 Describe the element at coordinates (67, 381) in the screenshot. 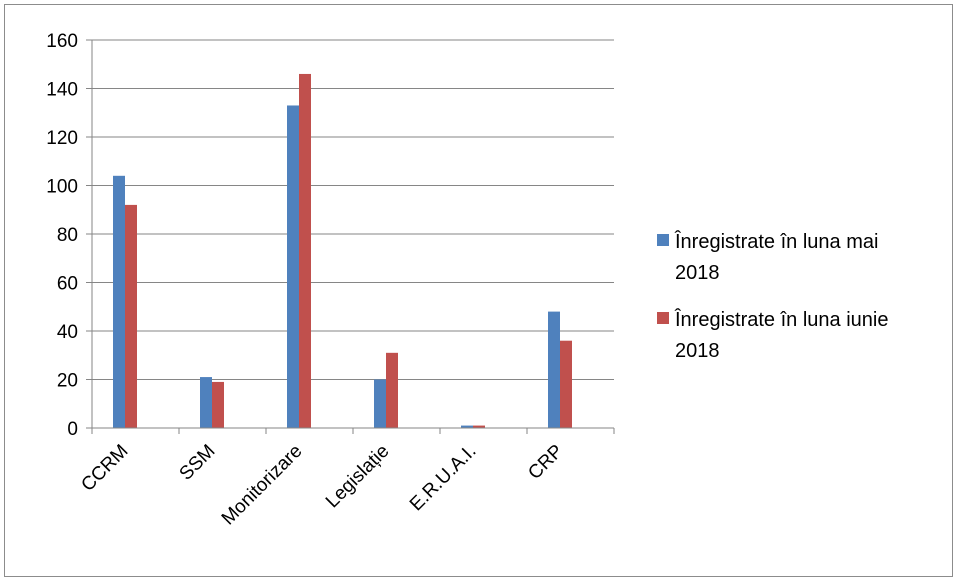

I see `y-tick-label: 20` at that location.